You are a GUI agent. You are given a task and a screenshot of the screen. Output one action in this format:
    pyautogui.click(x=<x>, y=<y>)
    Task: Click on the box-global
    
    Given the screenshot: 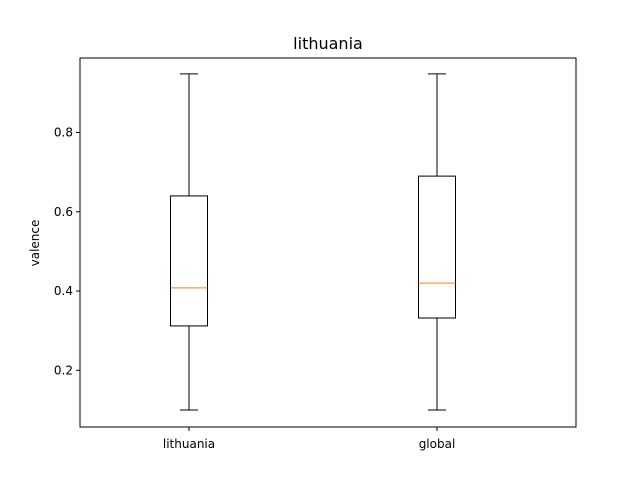 What is the action you would take?
    pyautogui.click(x=437, y=242)
    